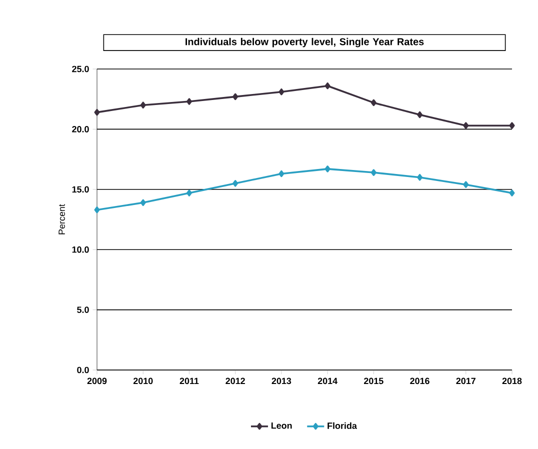  What do you see at coordinates (466, 381) in the screenshot?
I see `x-tick-label: 2017` at bounding box center [466, 381].